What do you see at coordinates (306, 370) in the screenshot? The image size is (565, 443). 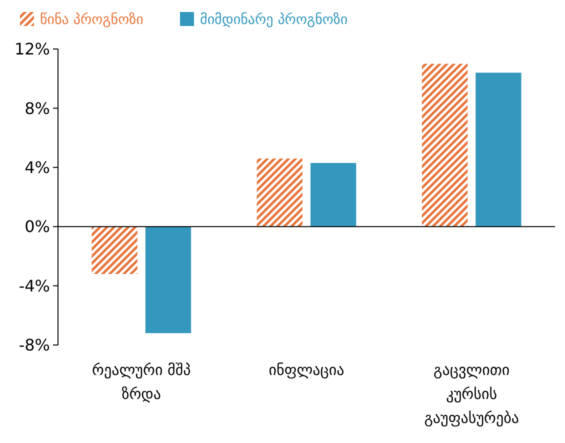 I see `x-tick-label: ინფლაცია` at bounding box center [306, 370].